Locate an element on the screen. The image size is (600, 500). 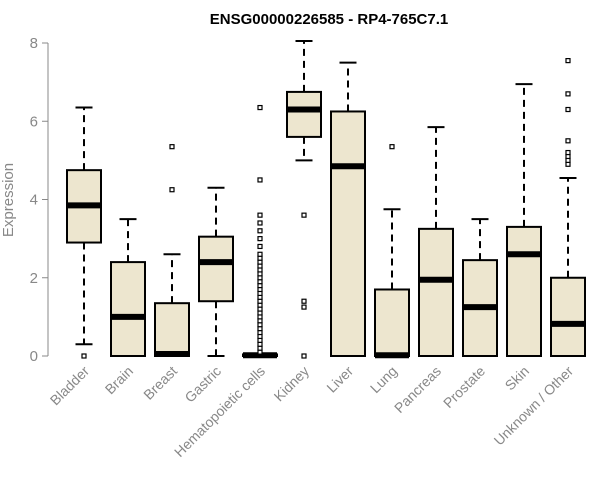
y-axis-label: Expression is located at coordinates (8, 200).